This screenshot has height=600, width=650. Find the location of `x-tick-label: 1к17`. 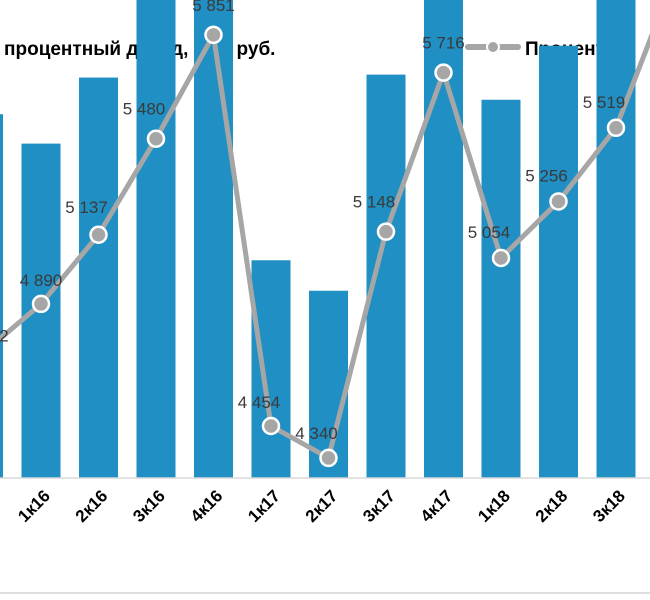

x-tick-label: 1к17 is located at coordinates (264, 506).